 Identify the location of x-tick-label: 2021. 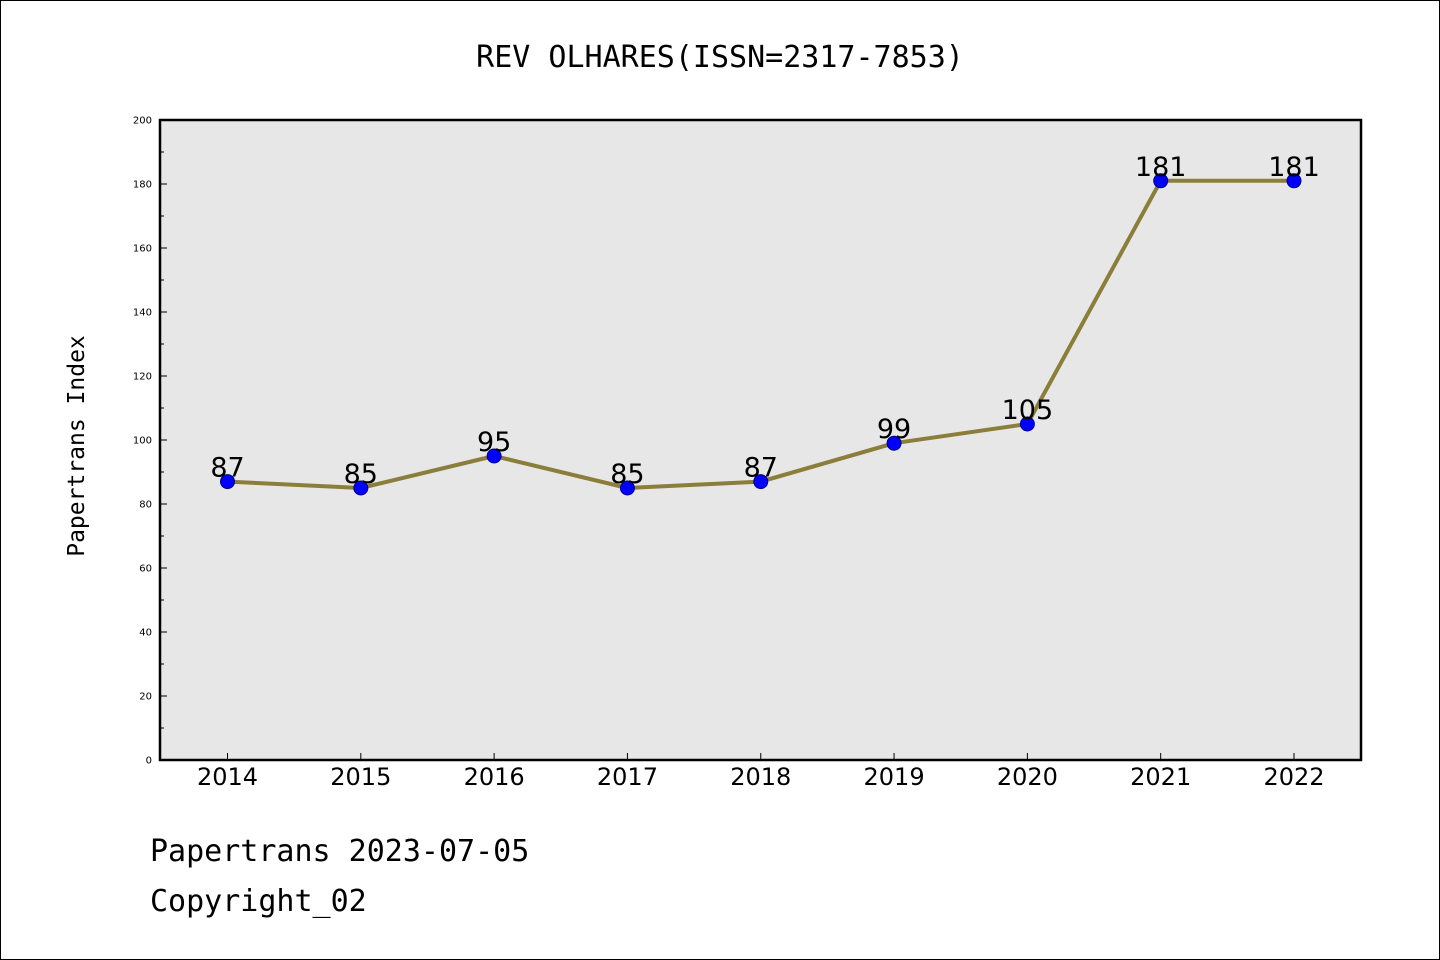
(1160, 777).